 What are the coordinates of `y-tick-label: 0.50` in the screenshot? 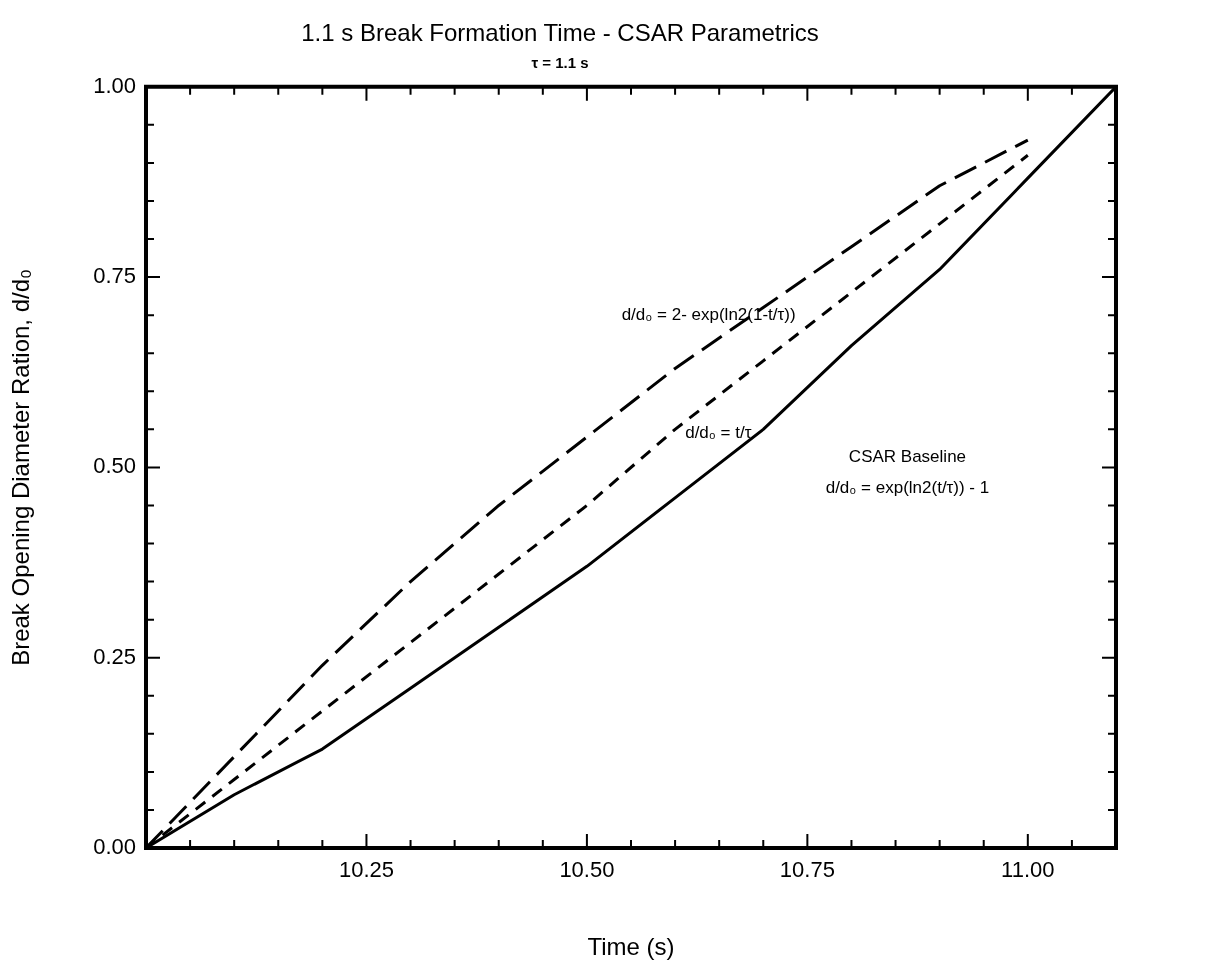 It's located at (114, 466).